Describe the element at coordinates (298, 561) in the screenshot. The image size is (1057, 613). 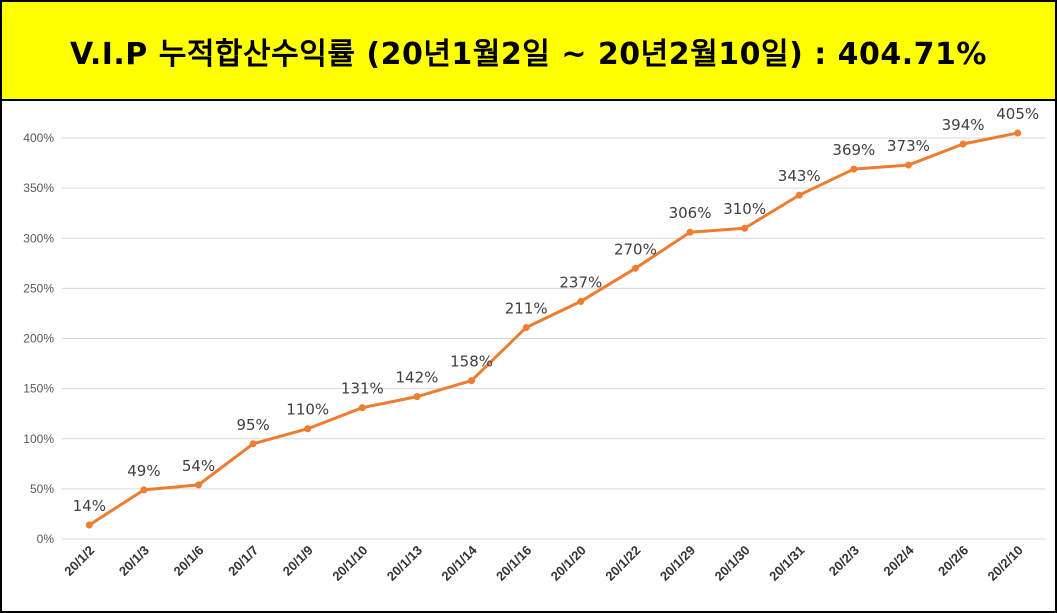
I see `x-tick-label: 20/1/9` at that location.